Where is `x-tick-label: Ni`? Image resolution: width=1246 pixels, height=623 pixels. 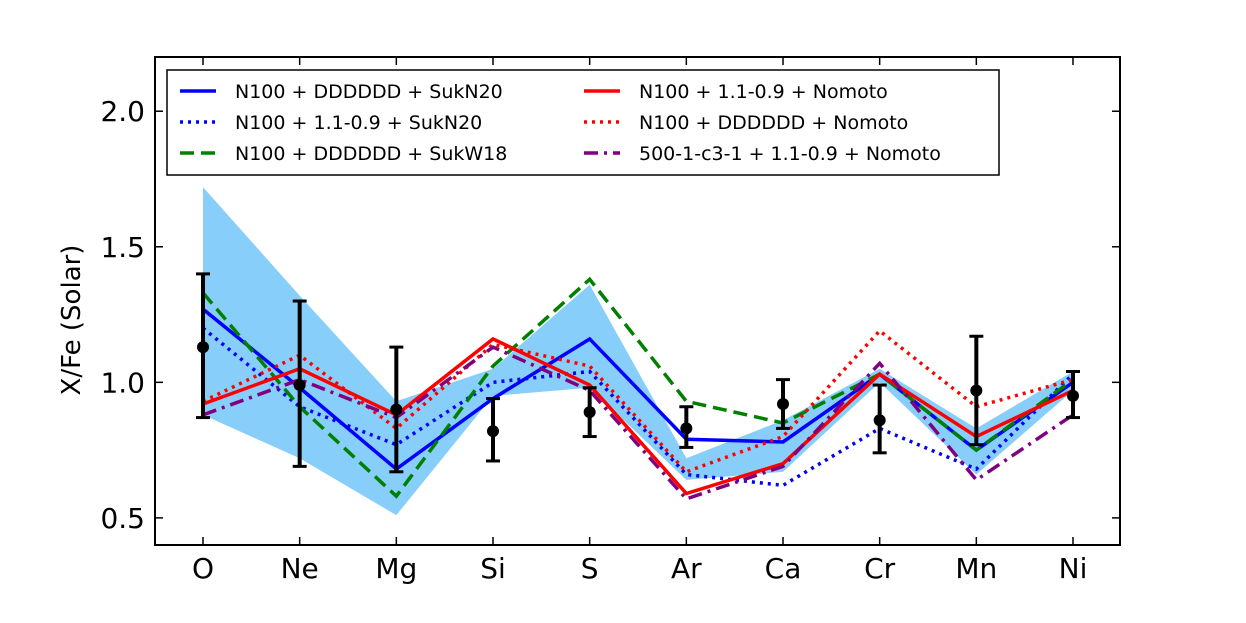
x-tick-label: Ni is located at coordinates (1073, 568).